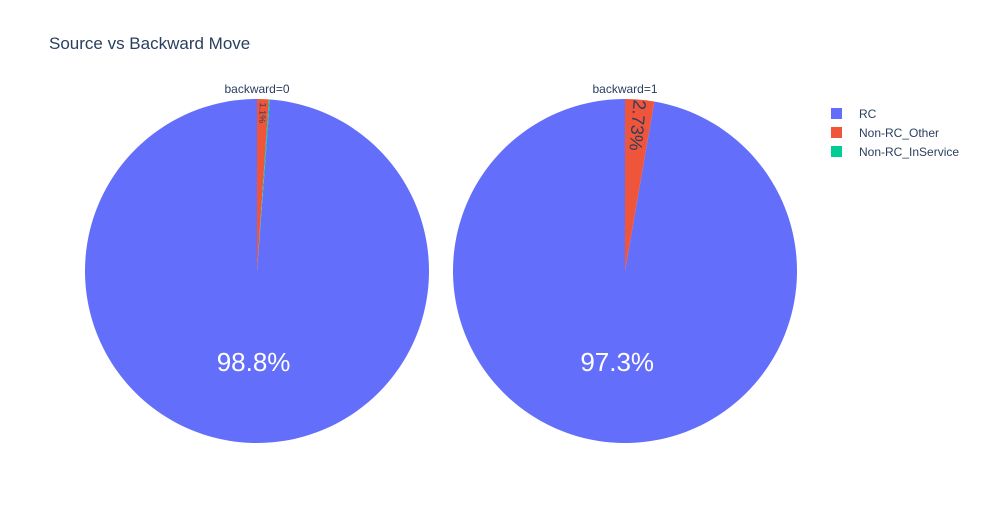 Image resolution: width=983 pixels, height=525 pixels. I want to click on legend-item-non-rc-inservice: Non-RC_InService, so click(903, 151).